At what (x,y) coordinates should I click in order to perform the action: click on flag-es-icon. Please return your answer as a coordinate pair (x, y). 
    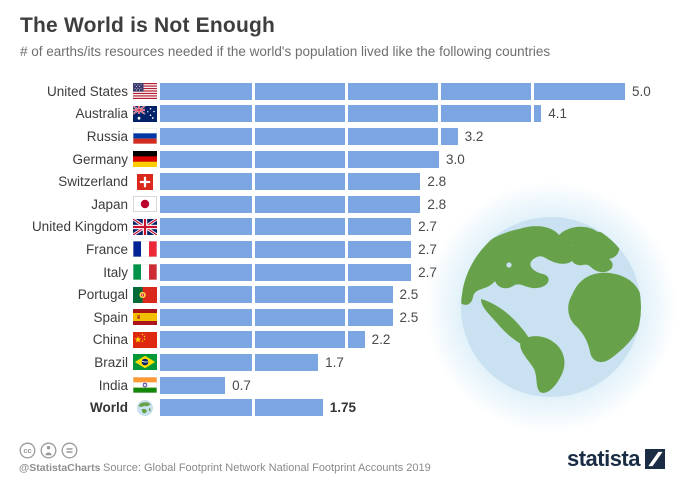
    Looking at the image, I should click on (145, 317).